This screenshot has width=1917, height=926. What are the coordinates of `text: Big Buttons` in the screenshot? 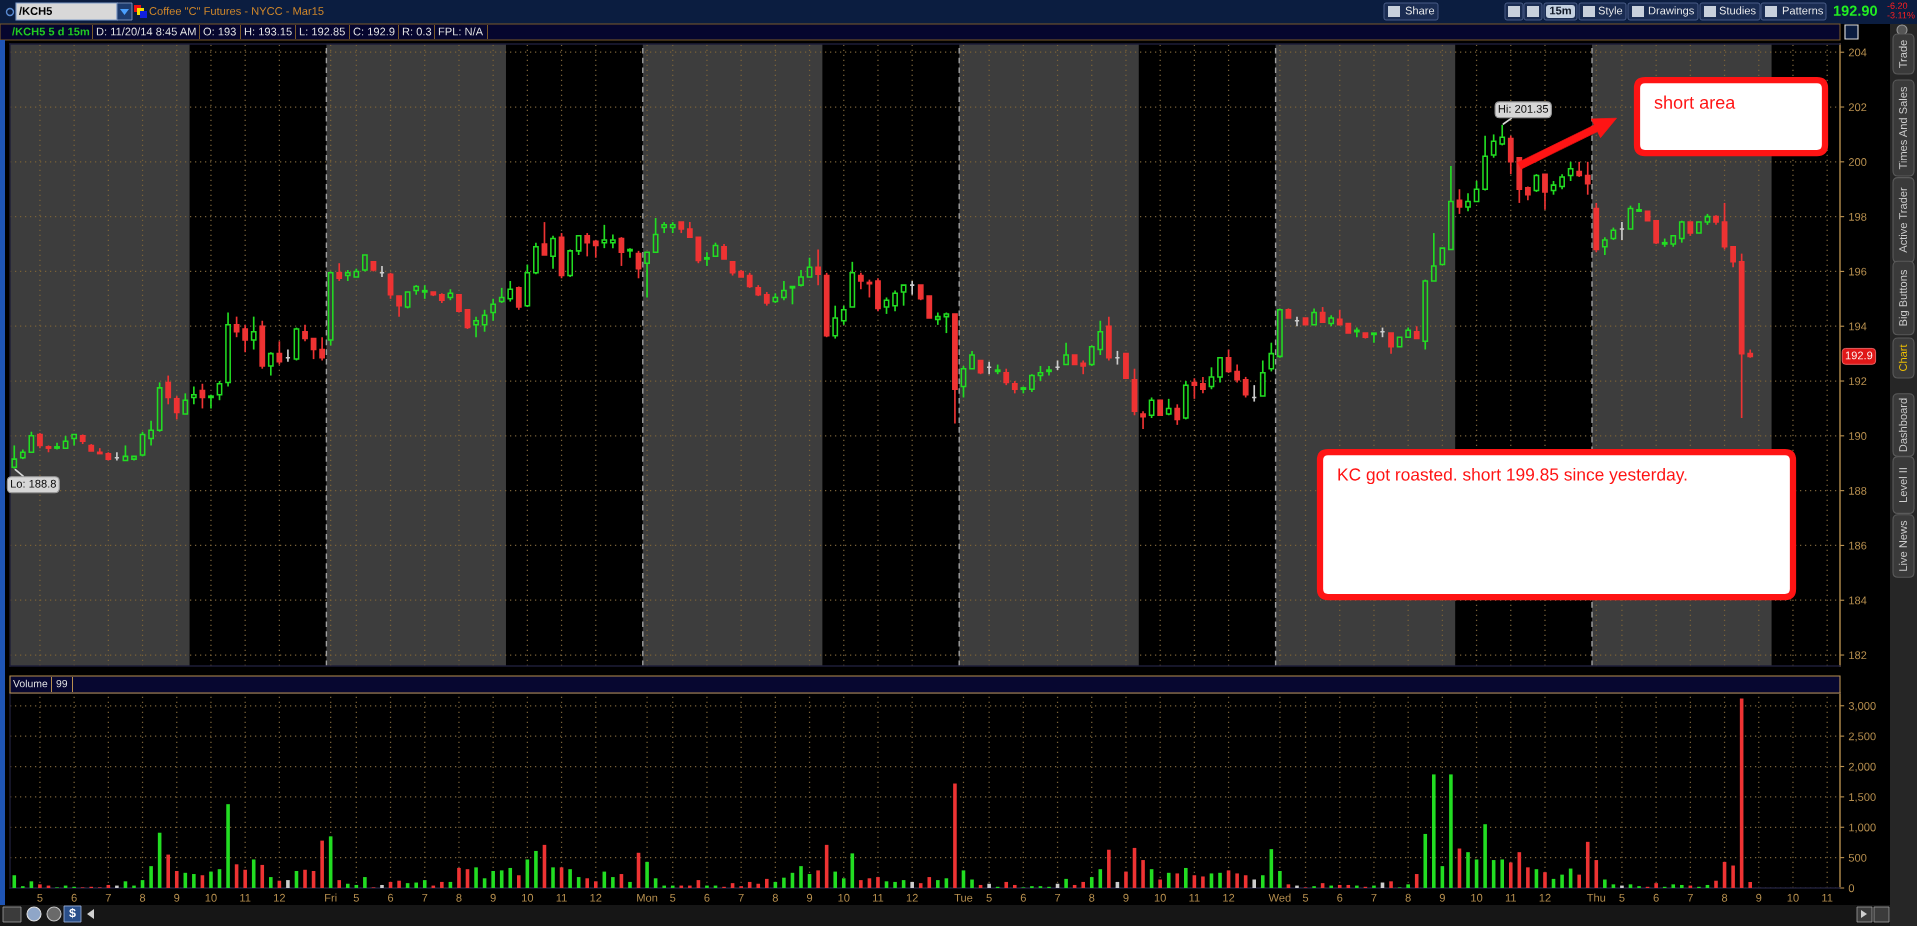 It's located at (1904, 297).